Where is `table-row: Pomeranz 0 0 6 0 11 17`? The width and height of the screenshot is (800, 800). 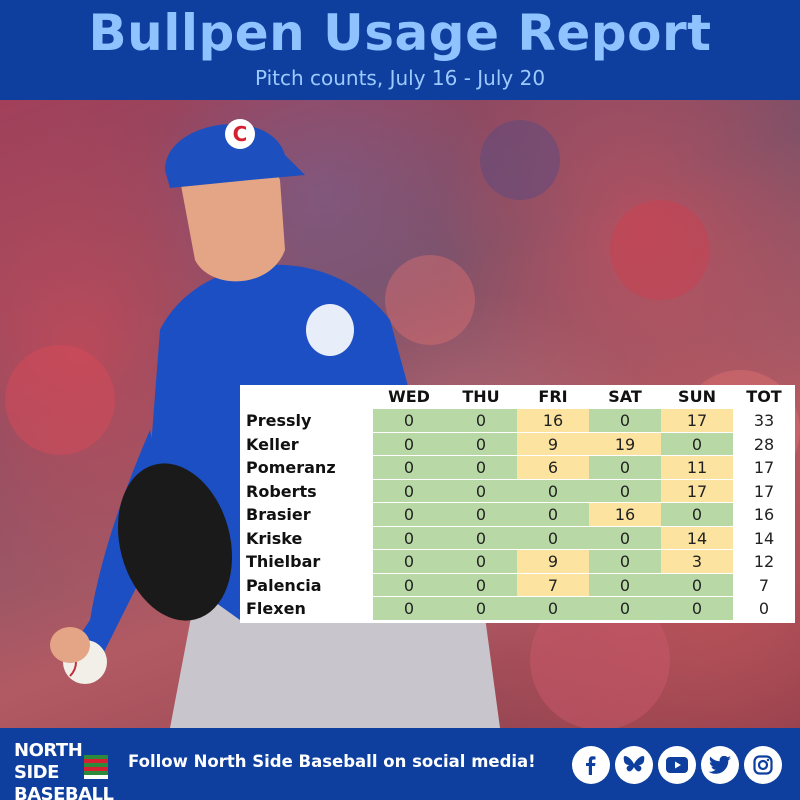
table-row: Pomeranz 0 0 6 0 11 17 is located at coordinates (517, 468).